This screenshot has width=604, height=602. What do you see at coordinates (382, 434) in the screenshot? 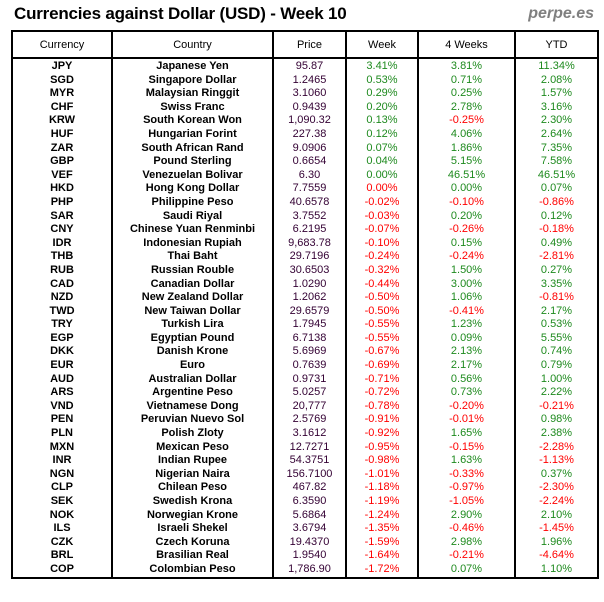
I see `week-change-cell: -0.92%` at bounding box center [382, 434].